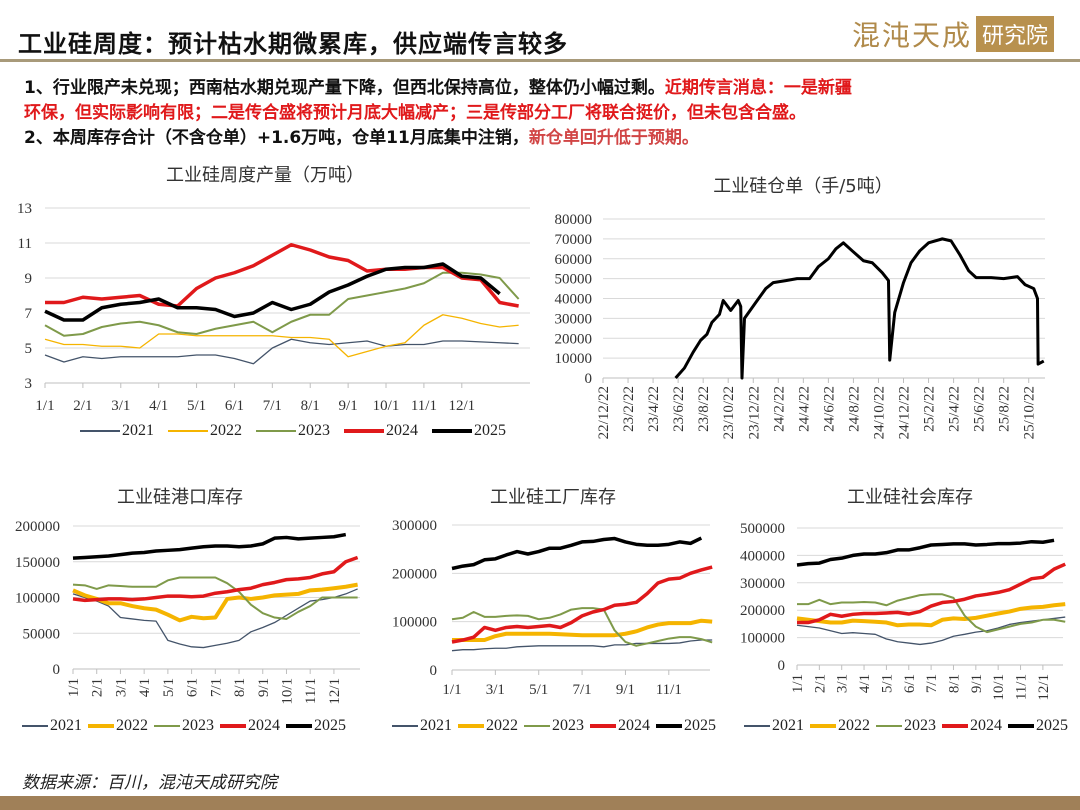  I want to click on x-tick-label: 11/1, so click(311, 691).